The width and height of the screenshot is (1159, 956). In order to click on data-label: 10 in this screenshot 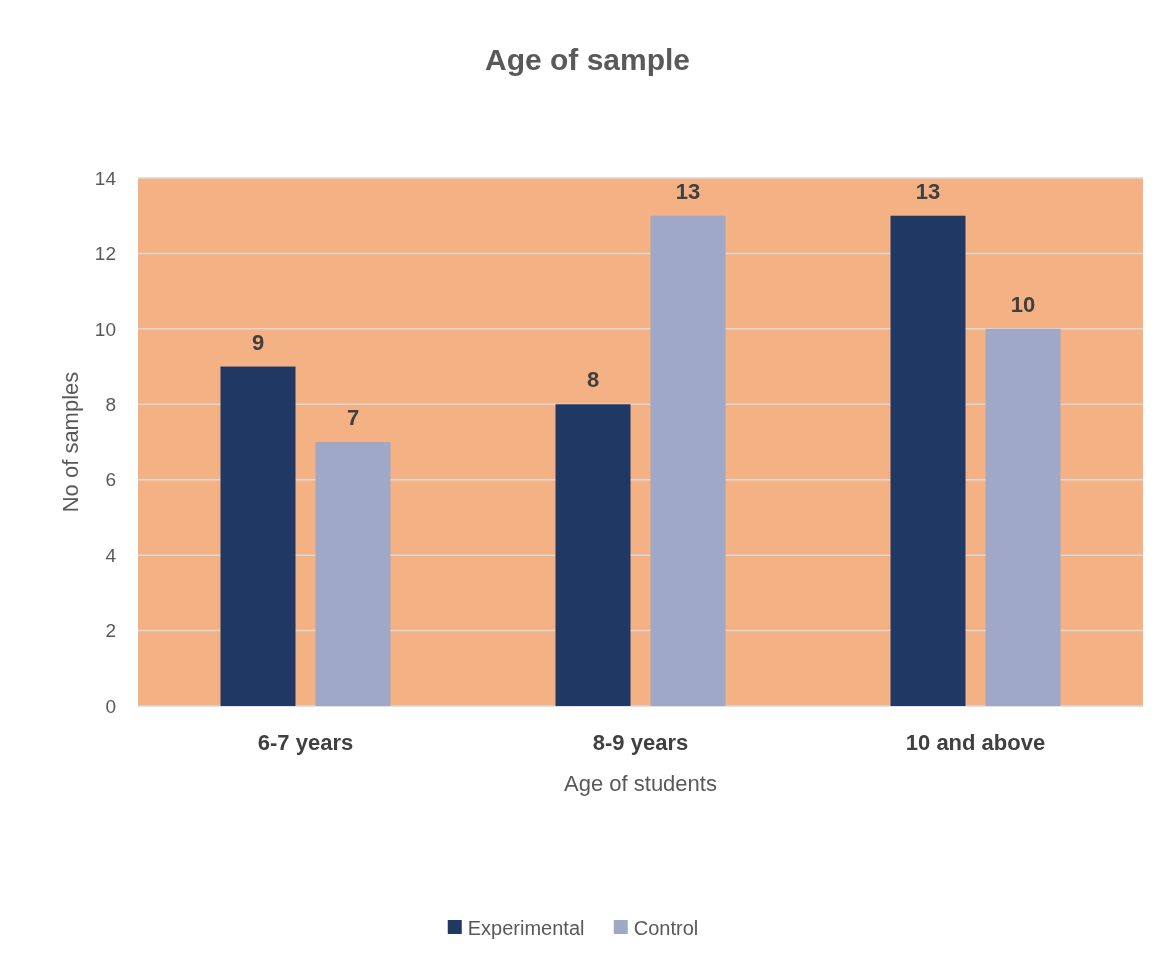, I will do `click(1023, 304)`.